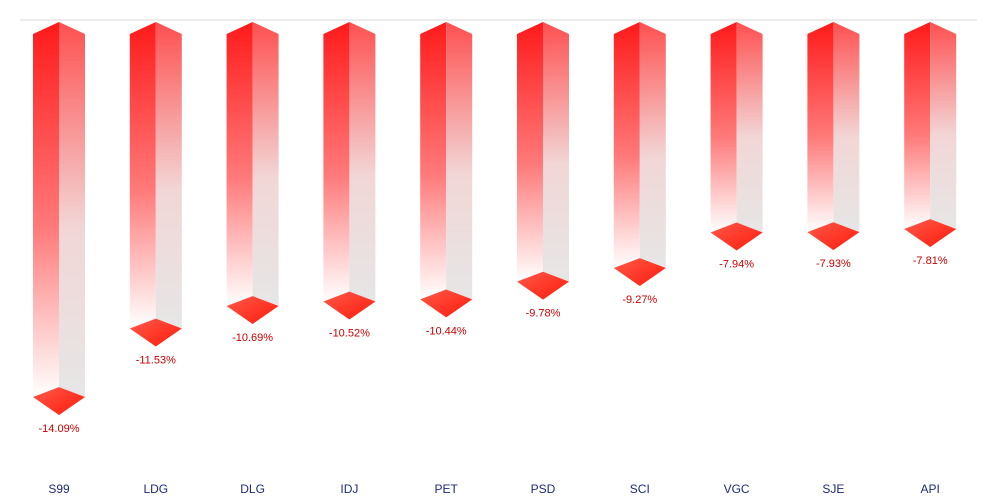 The height and width of the screenshot is (500, 997). What do you see at coordinates (930, 261) in the screenshot?
I see `data-label-api: -7.81%` at bounding box center [930, 261].